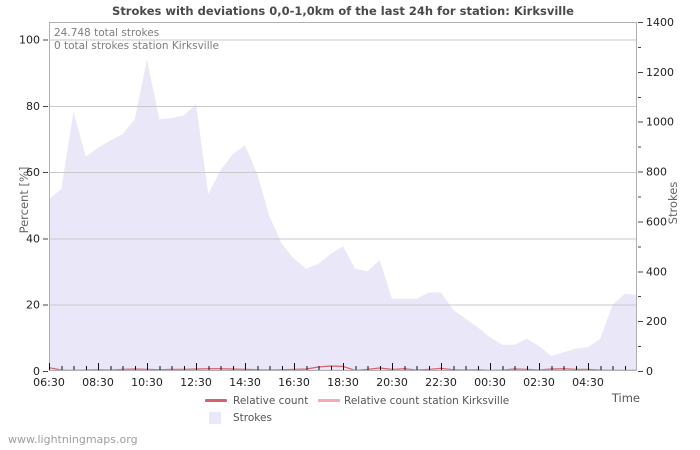  What do you see at coordinates (656, 172) in the screenshot?
I see `svg-text: 800` at bounding box center [656, 172].